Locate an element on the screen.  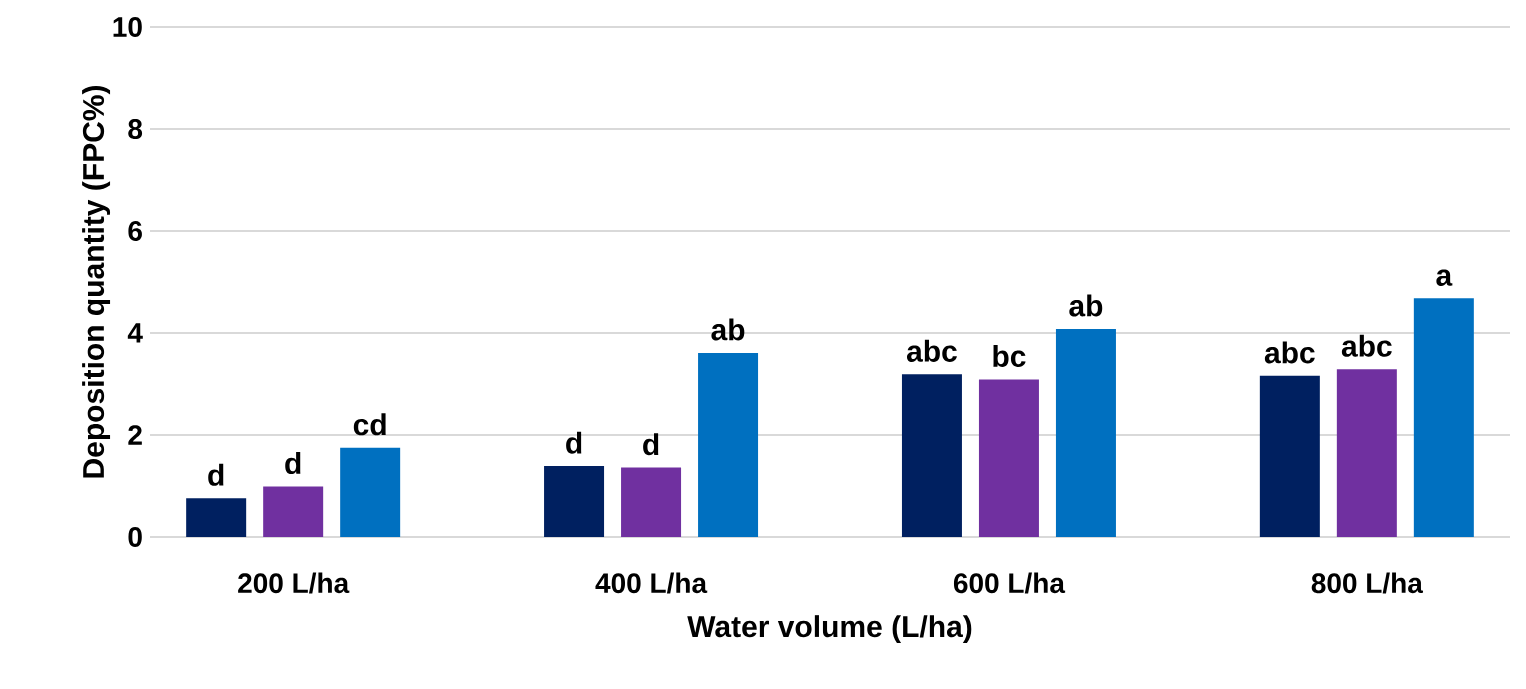
y-tick-label: 8 is located at coordinates (135, 129).